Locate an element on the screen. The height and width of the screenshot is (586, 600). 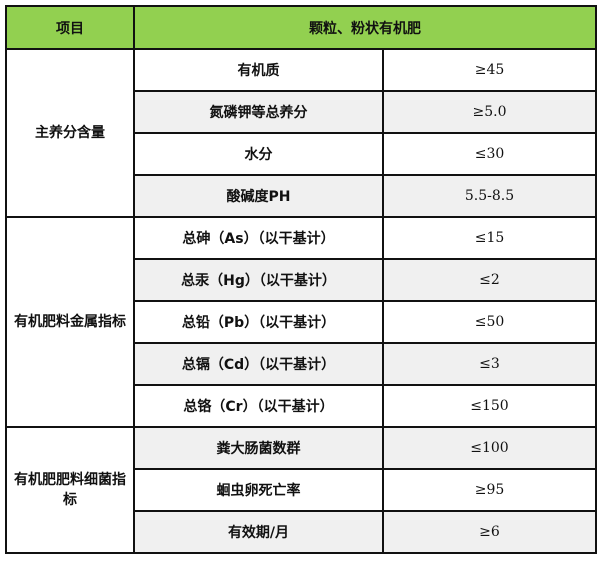
item-name: 总汞（Hg）（以干基计） is located at coordinates (258, 280).